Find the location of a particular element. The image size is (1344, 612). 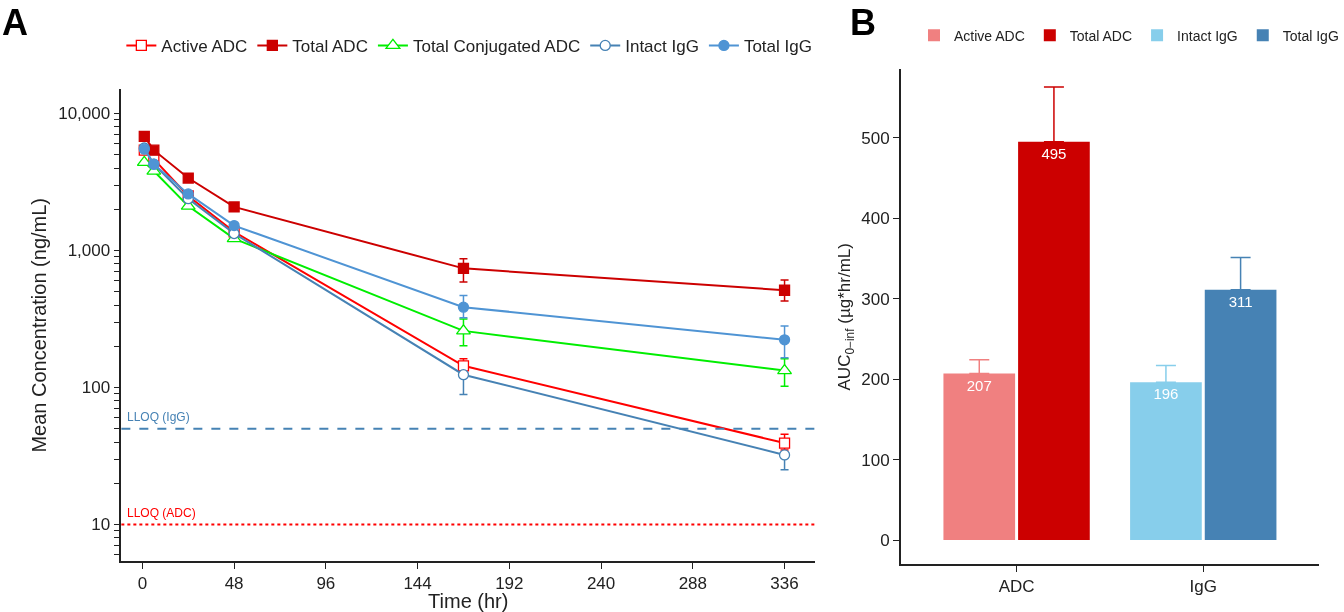

x-tick-label: 0 is located at coordinates (142, 584).